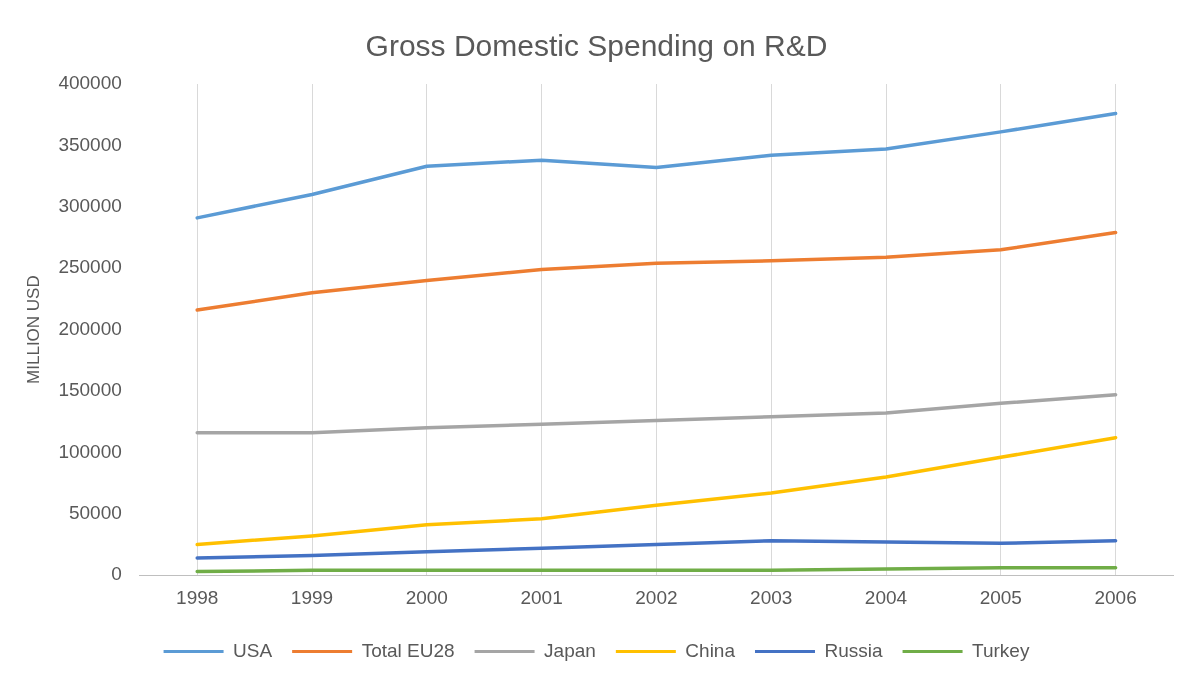 The height and width of the screenshot is (681, 1203). Describe the element at coordinates (33, 329) in the screenshot. I see `y-axis-title: MILLION USD` at that location.